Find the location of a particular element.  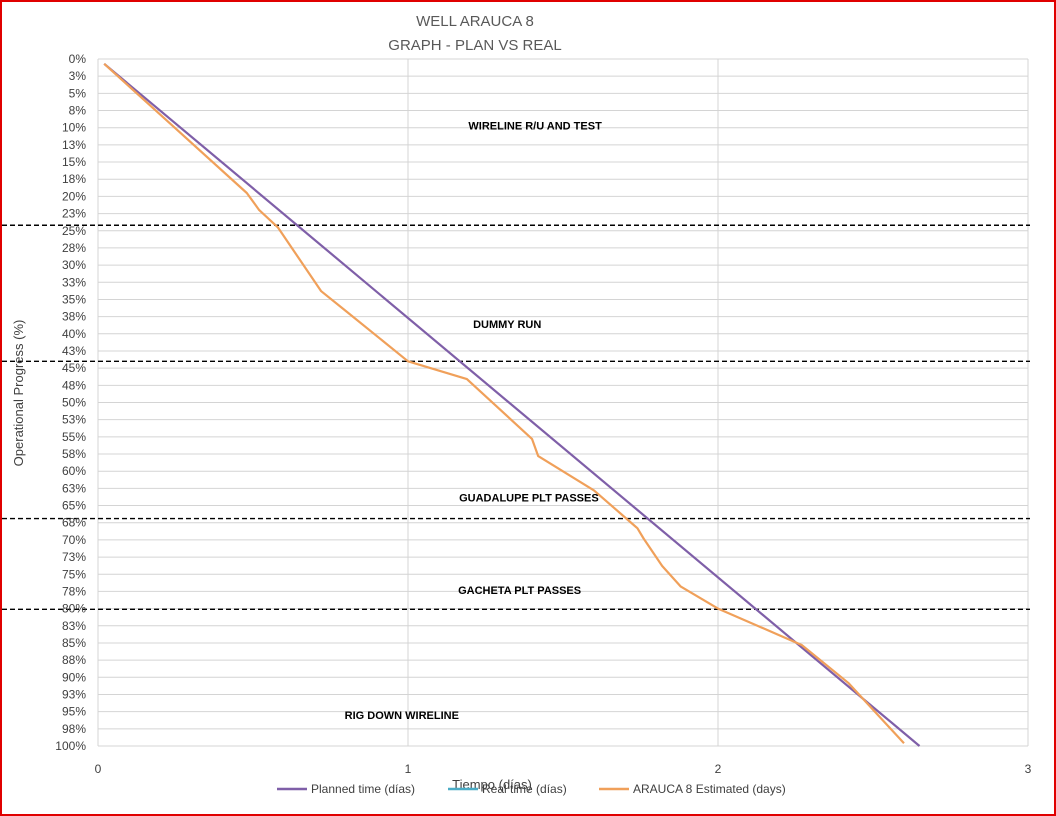

y-tick-label: 43% is located at coordinates (74, 351).